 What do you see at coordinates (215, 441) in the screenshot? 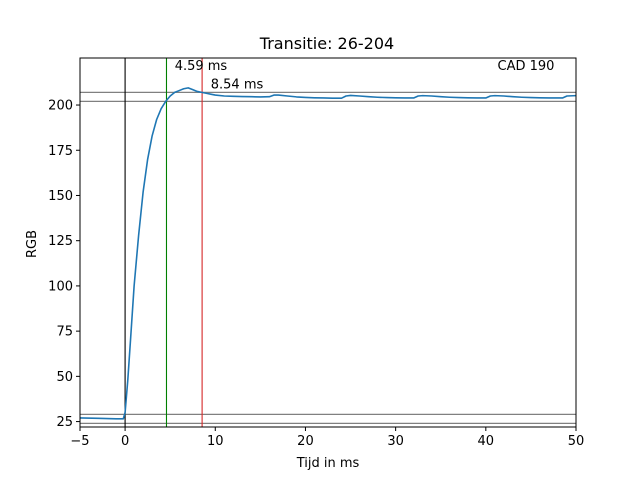
I see `x-tick-label-2: 10` at bounding box center [215, 441].